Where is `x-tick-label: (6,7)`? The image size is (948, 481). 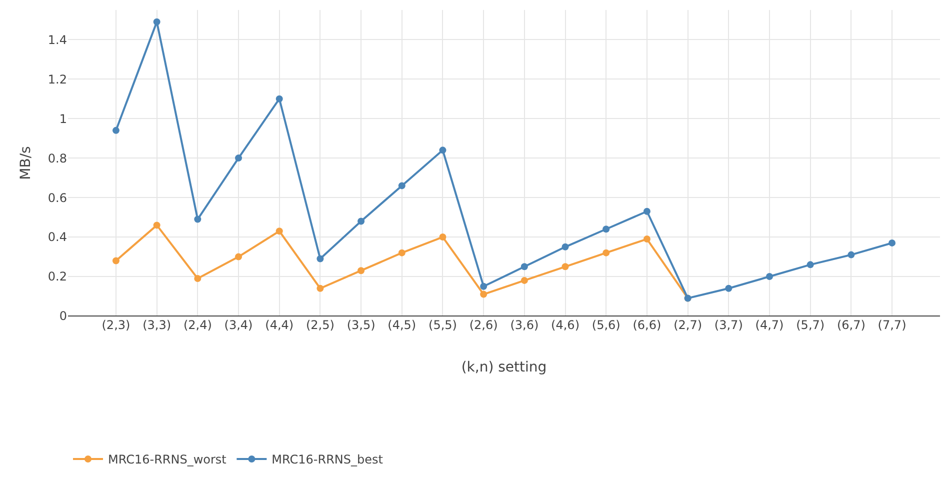 x-tick-label: (6,7) is located at coordinates (851, 325).